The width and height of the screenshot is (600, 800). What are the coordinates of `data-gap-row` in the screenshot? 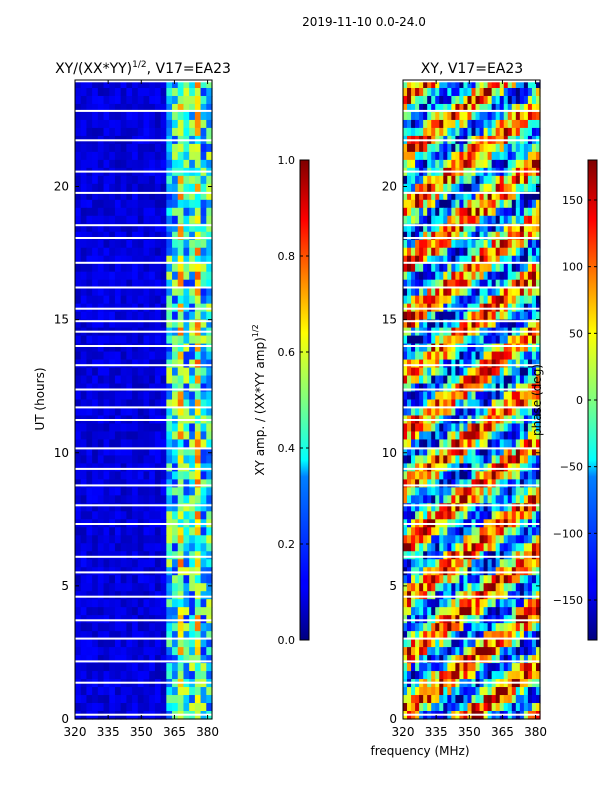 It's located at (471, 225).